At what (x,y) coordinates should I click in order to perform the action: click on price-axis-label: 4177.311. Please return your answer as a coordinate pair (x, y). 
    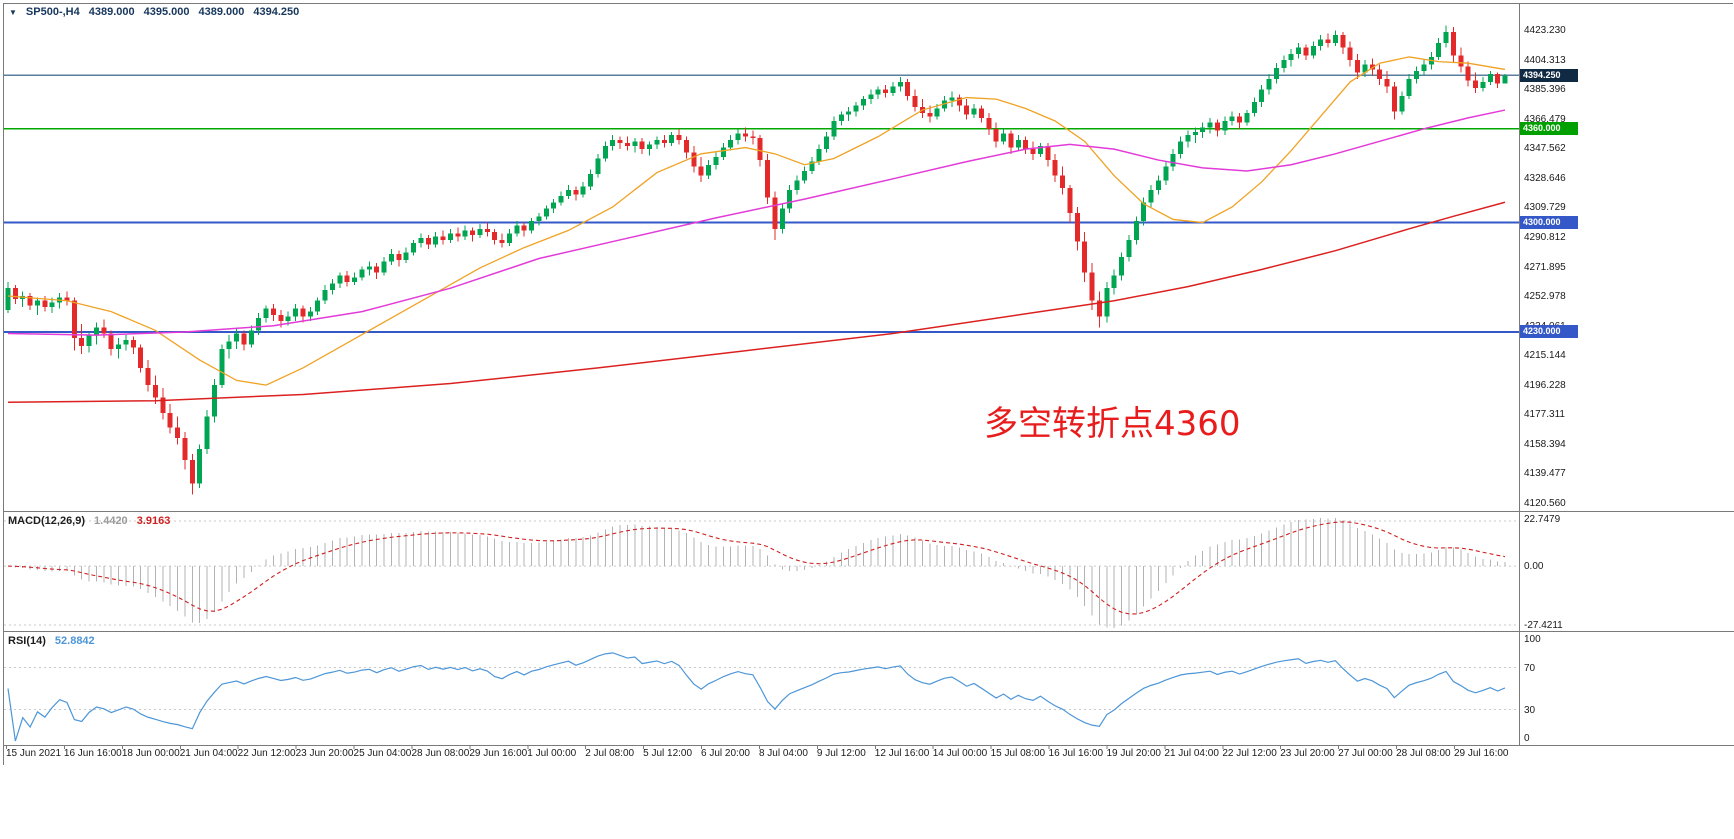
    Looking at the image, I should click on (1544, 415).